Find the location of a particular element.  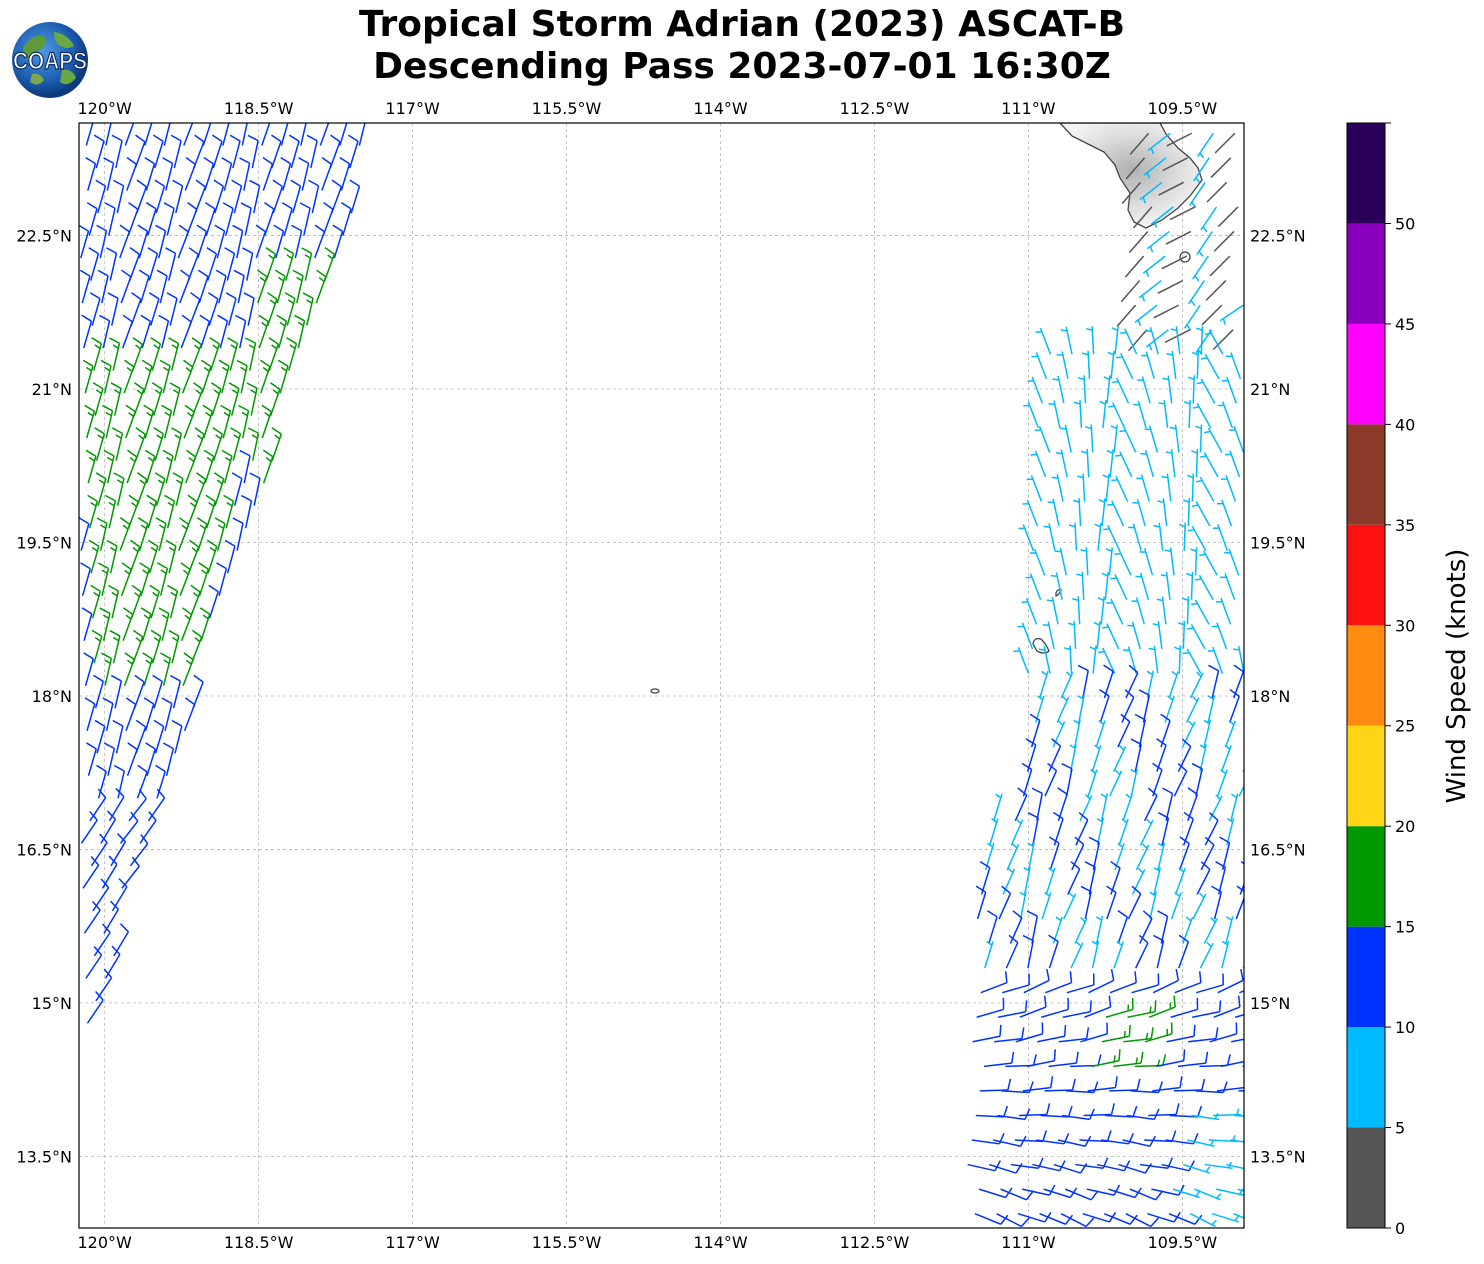

san-benedicto-island-outline is located at coordinates (1058, 593).